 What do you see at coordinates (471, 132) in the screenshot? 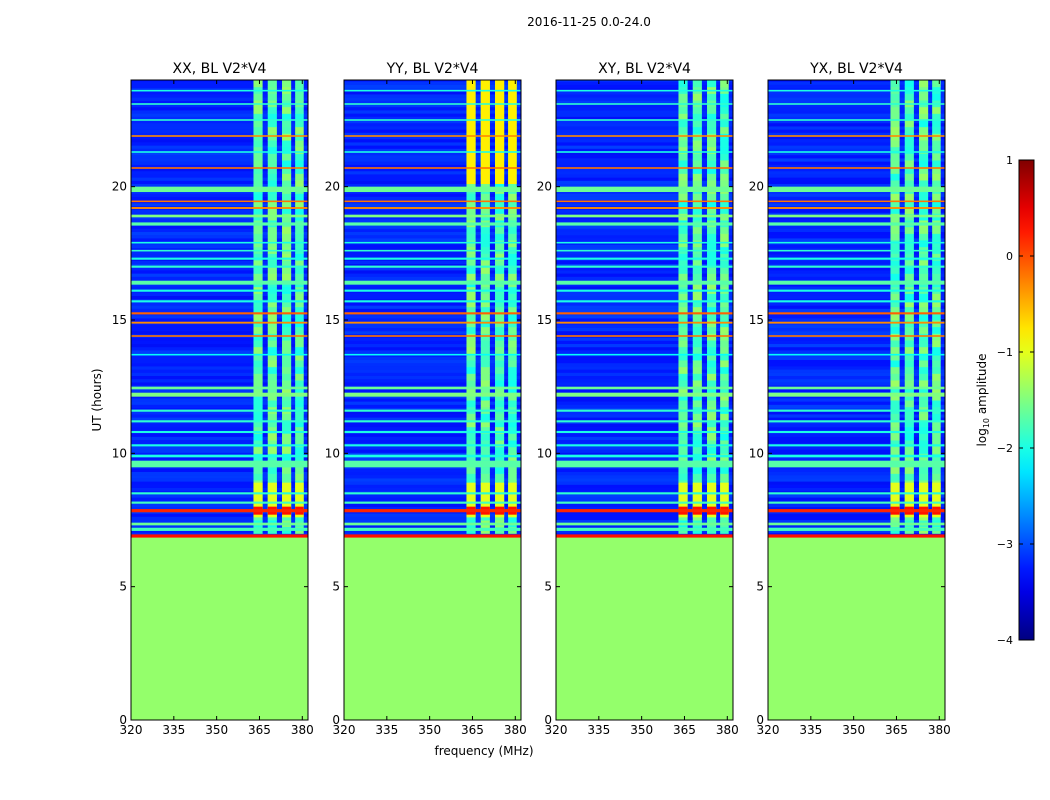
I see `yy-strong-block` at bounding box center [471, 132].